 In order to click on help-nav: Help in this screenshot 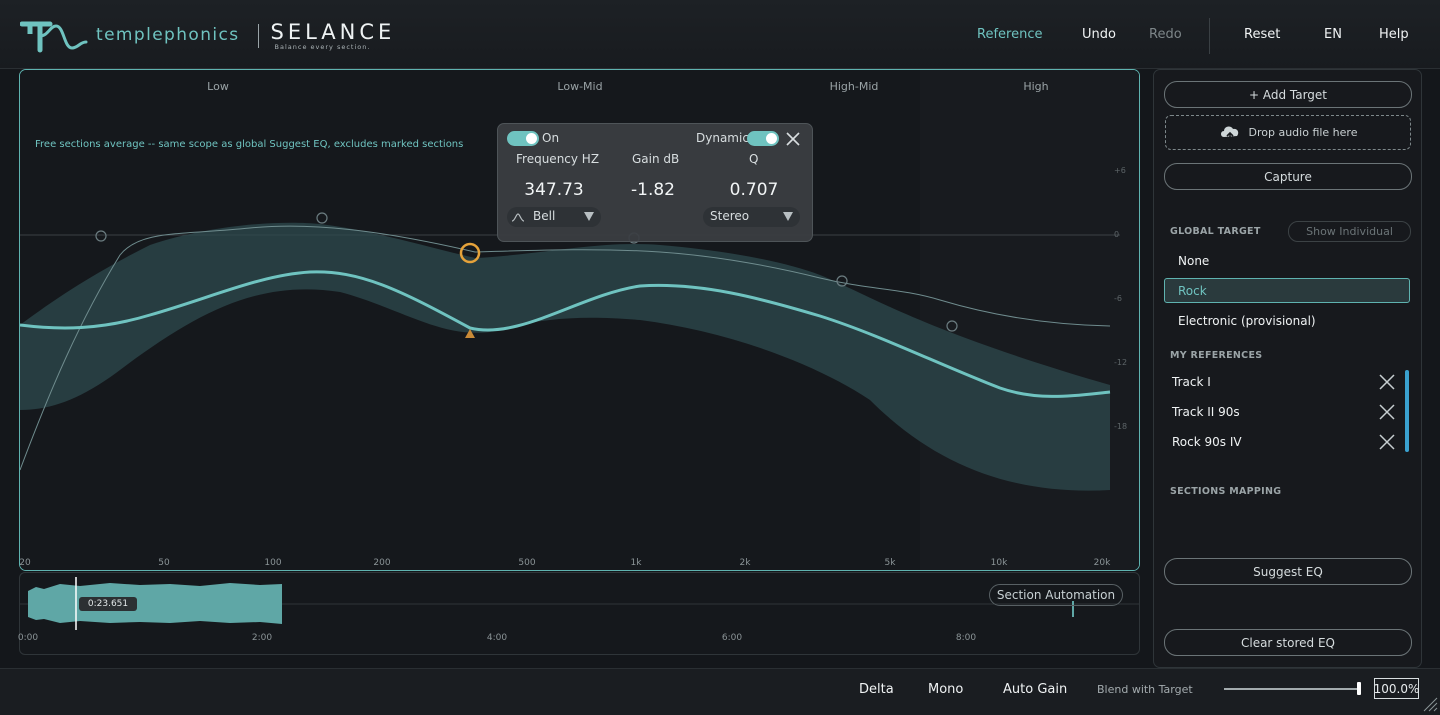, I will do `click(1394, 34)`.